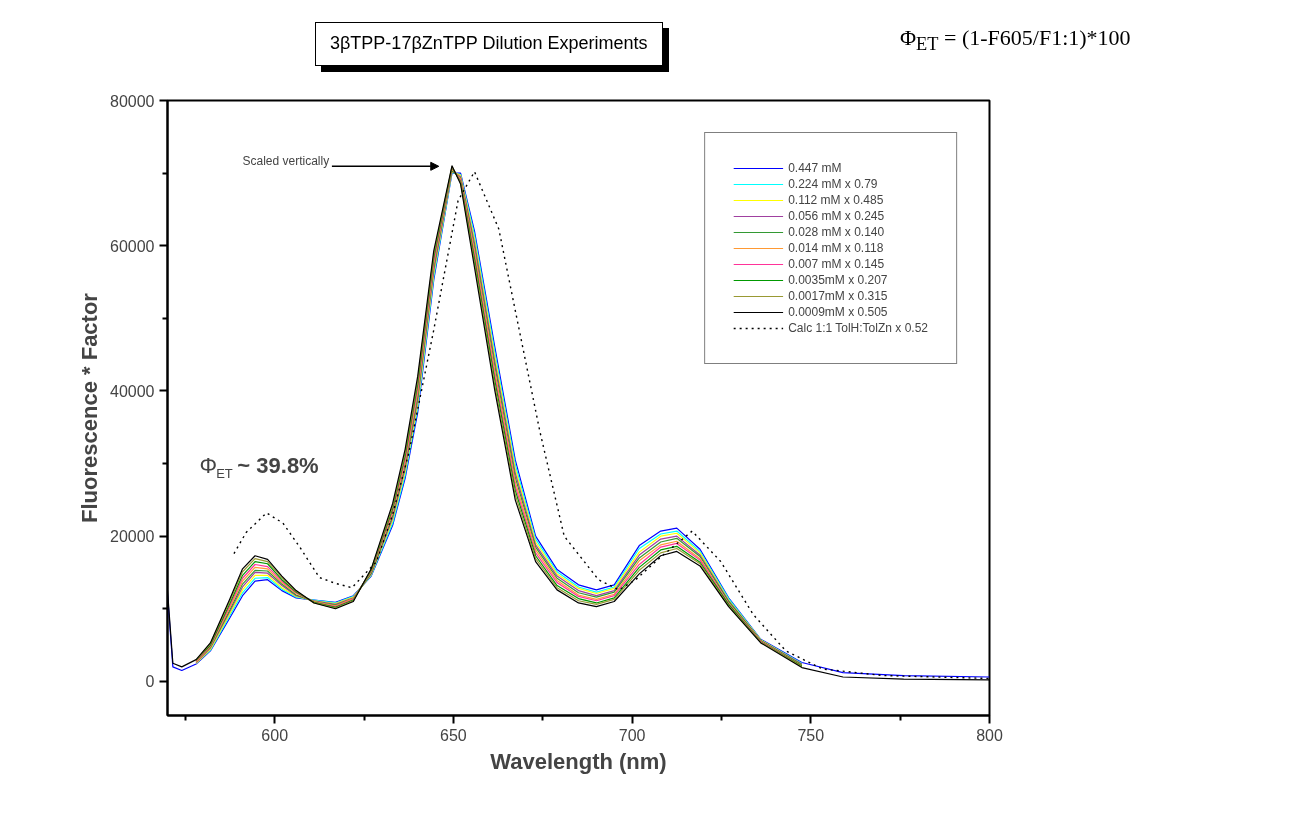 This screenshot has height=819, width=1314. Describe the element at coordinates (836, 200) in the screenshot. I see `legend-label: 0.112 mM x 0.485` at that location.